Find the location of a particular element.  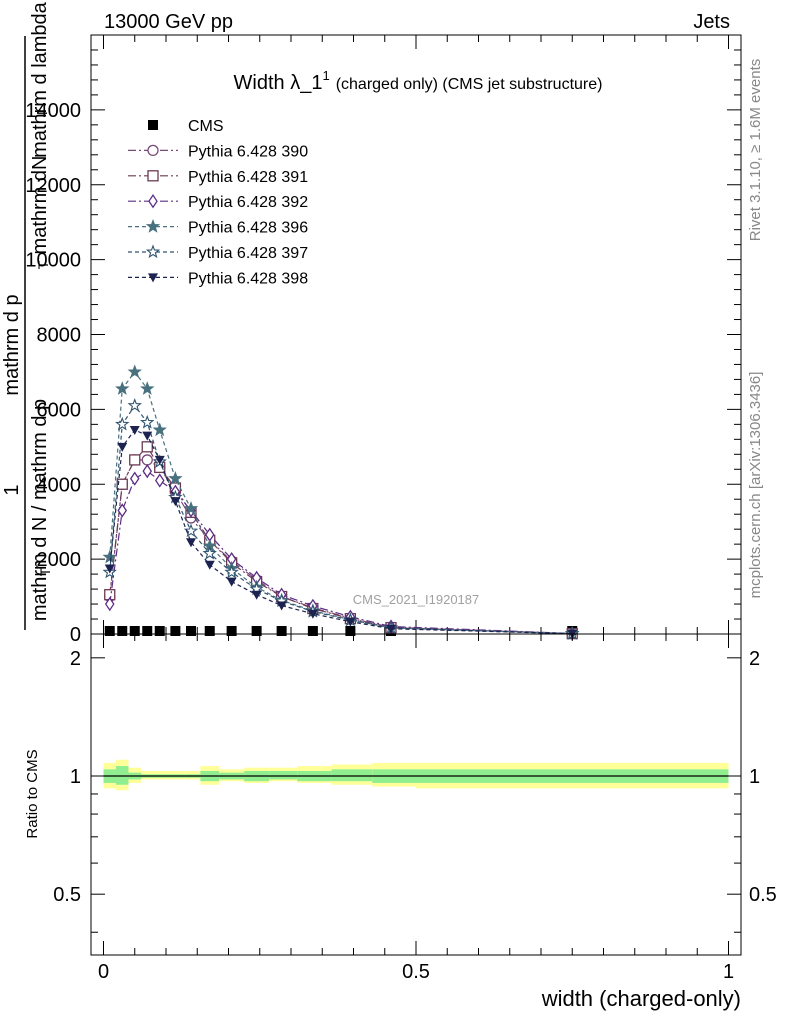

point-p390 is located at coordinates (147, 460).